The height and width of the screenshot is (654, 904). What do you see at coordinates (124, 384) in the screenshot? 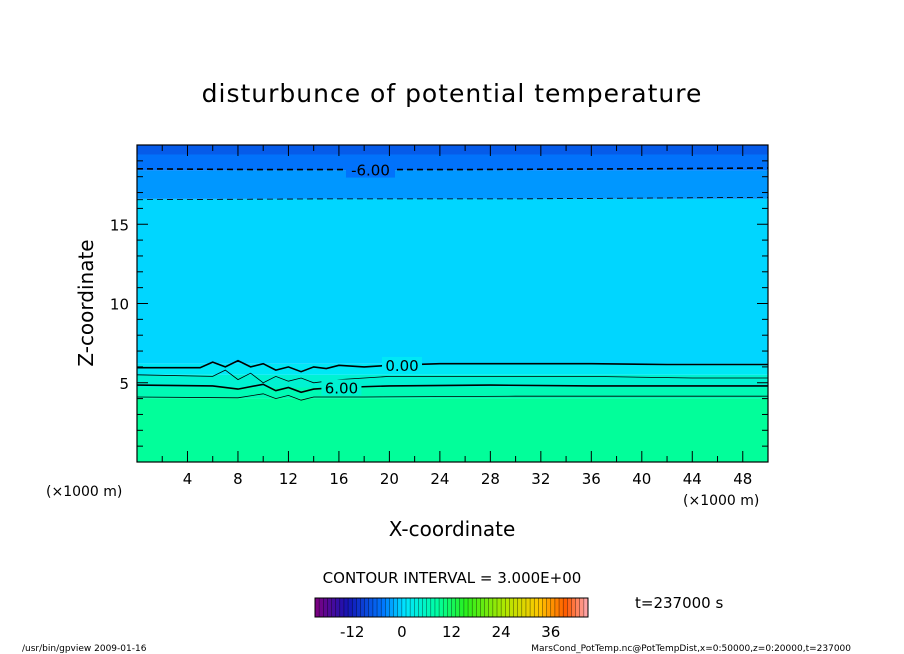
I see `y-tick-label: 5` at bounding box center [124, 384].